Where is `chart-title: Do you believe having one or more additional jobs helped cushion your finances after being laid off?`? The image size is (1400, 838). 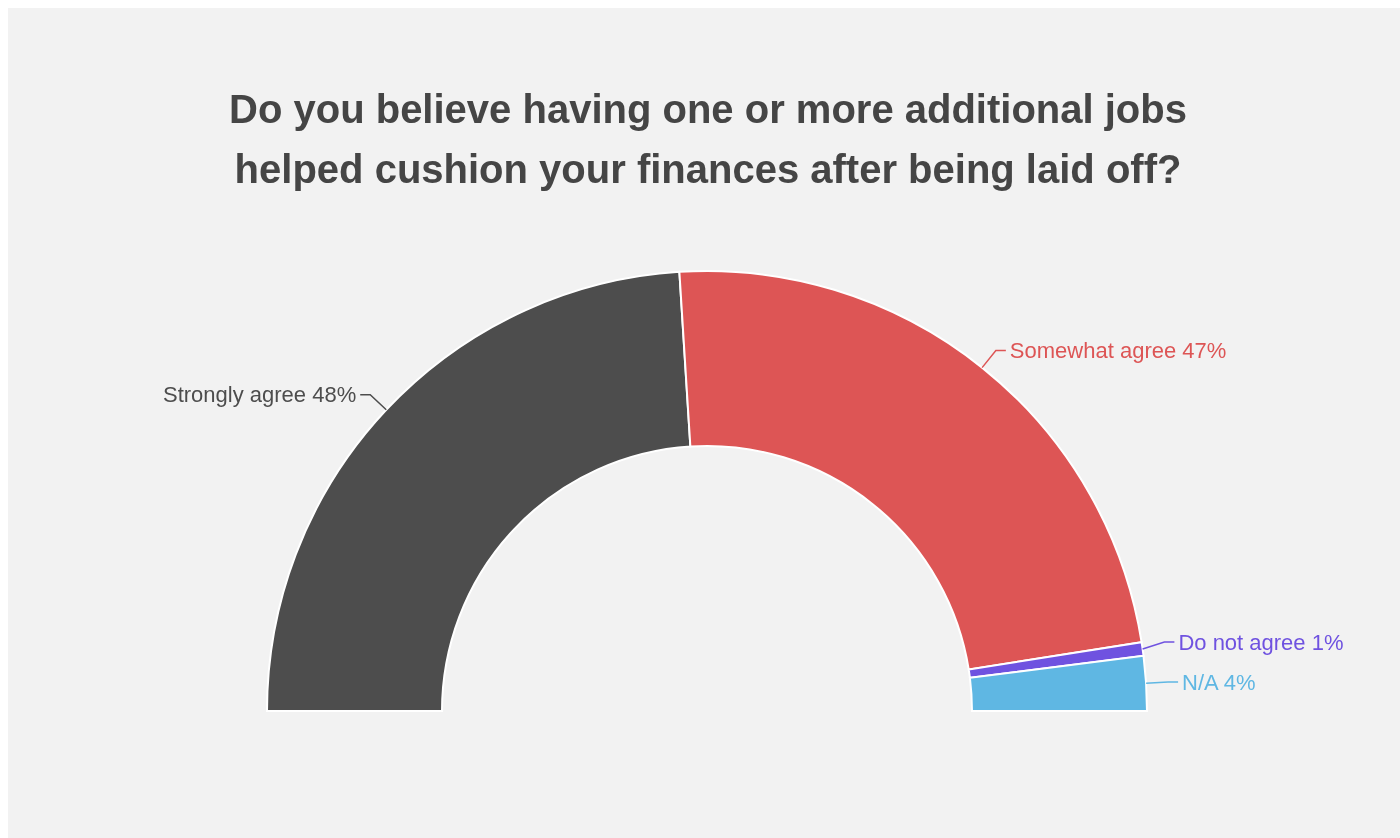 chart-title: Do you believe having one or more additional jobs helped cushion your finances after being laid off? is located at coordinates (708, 139).